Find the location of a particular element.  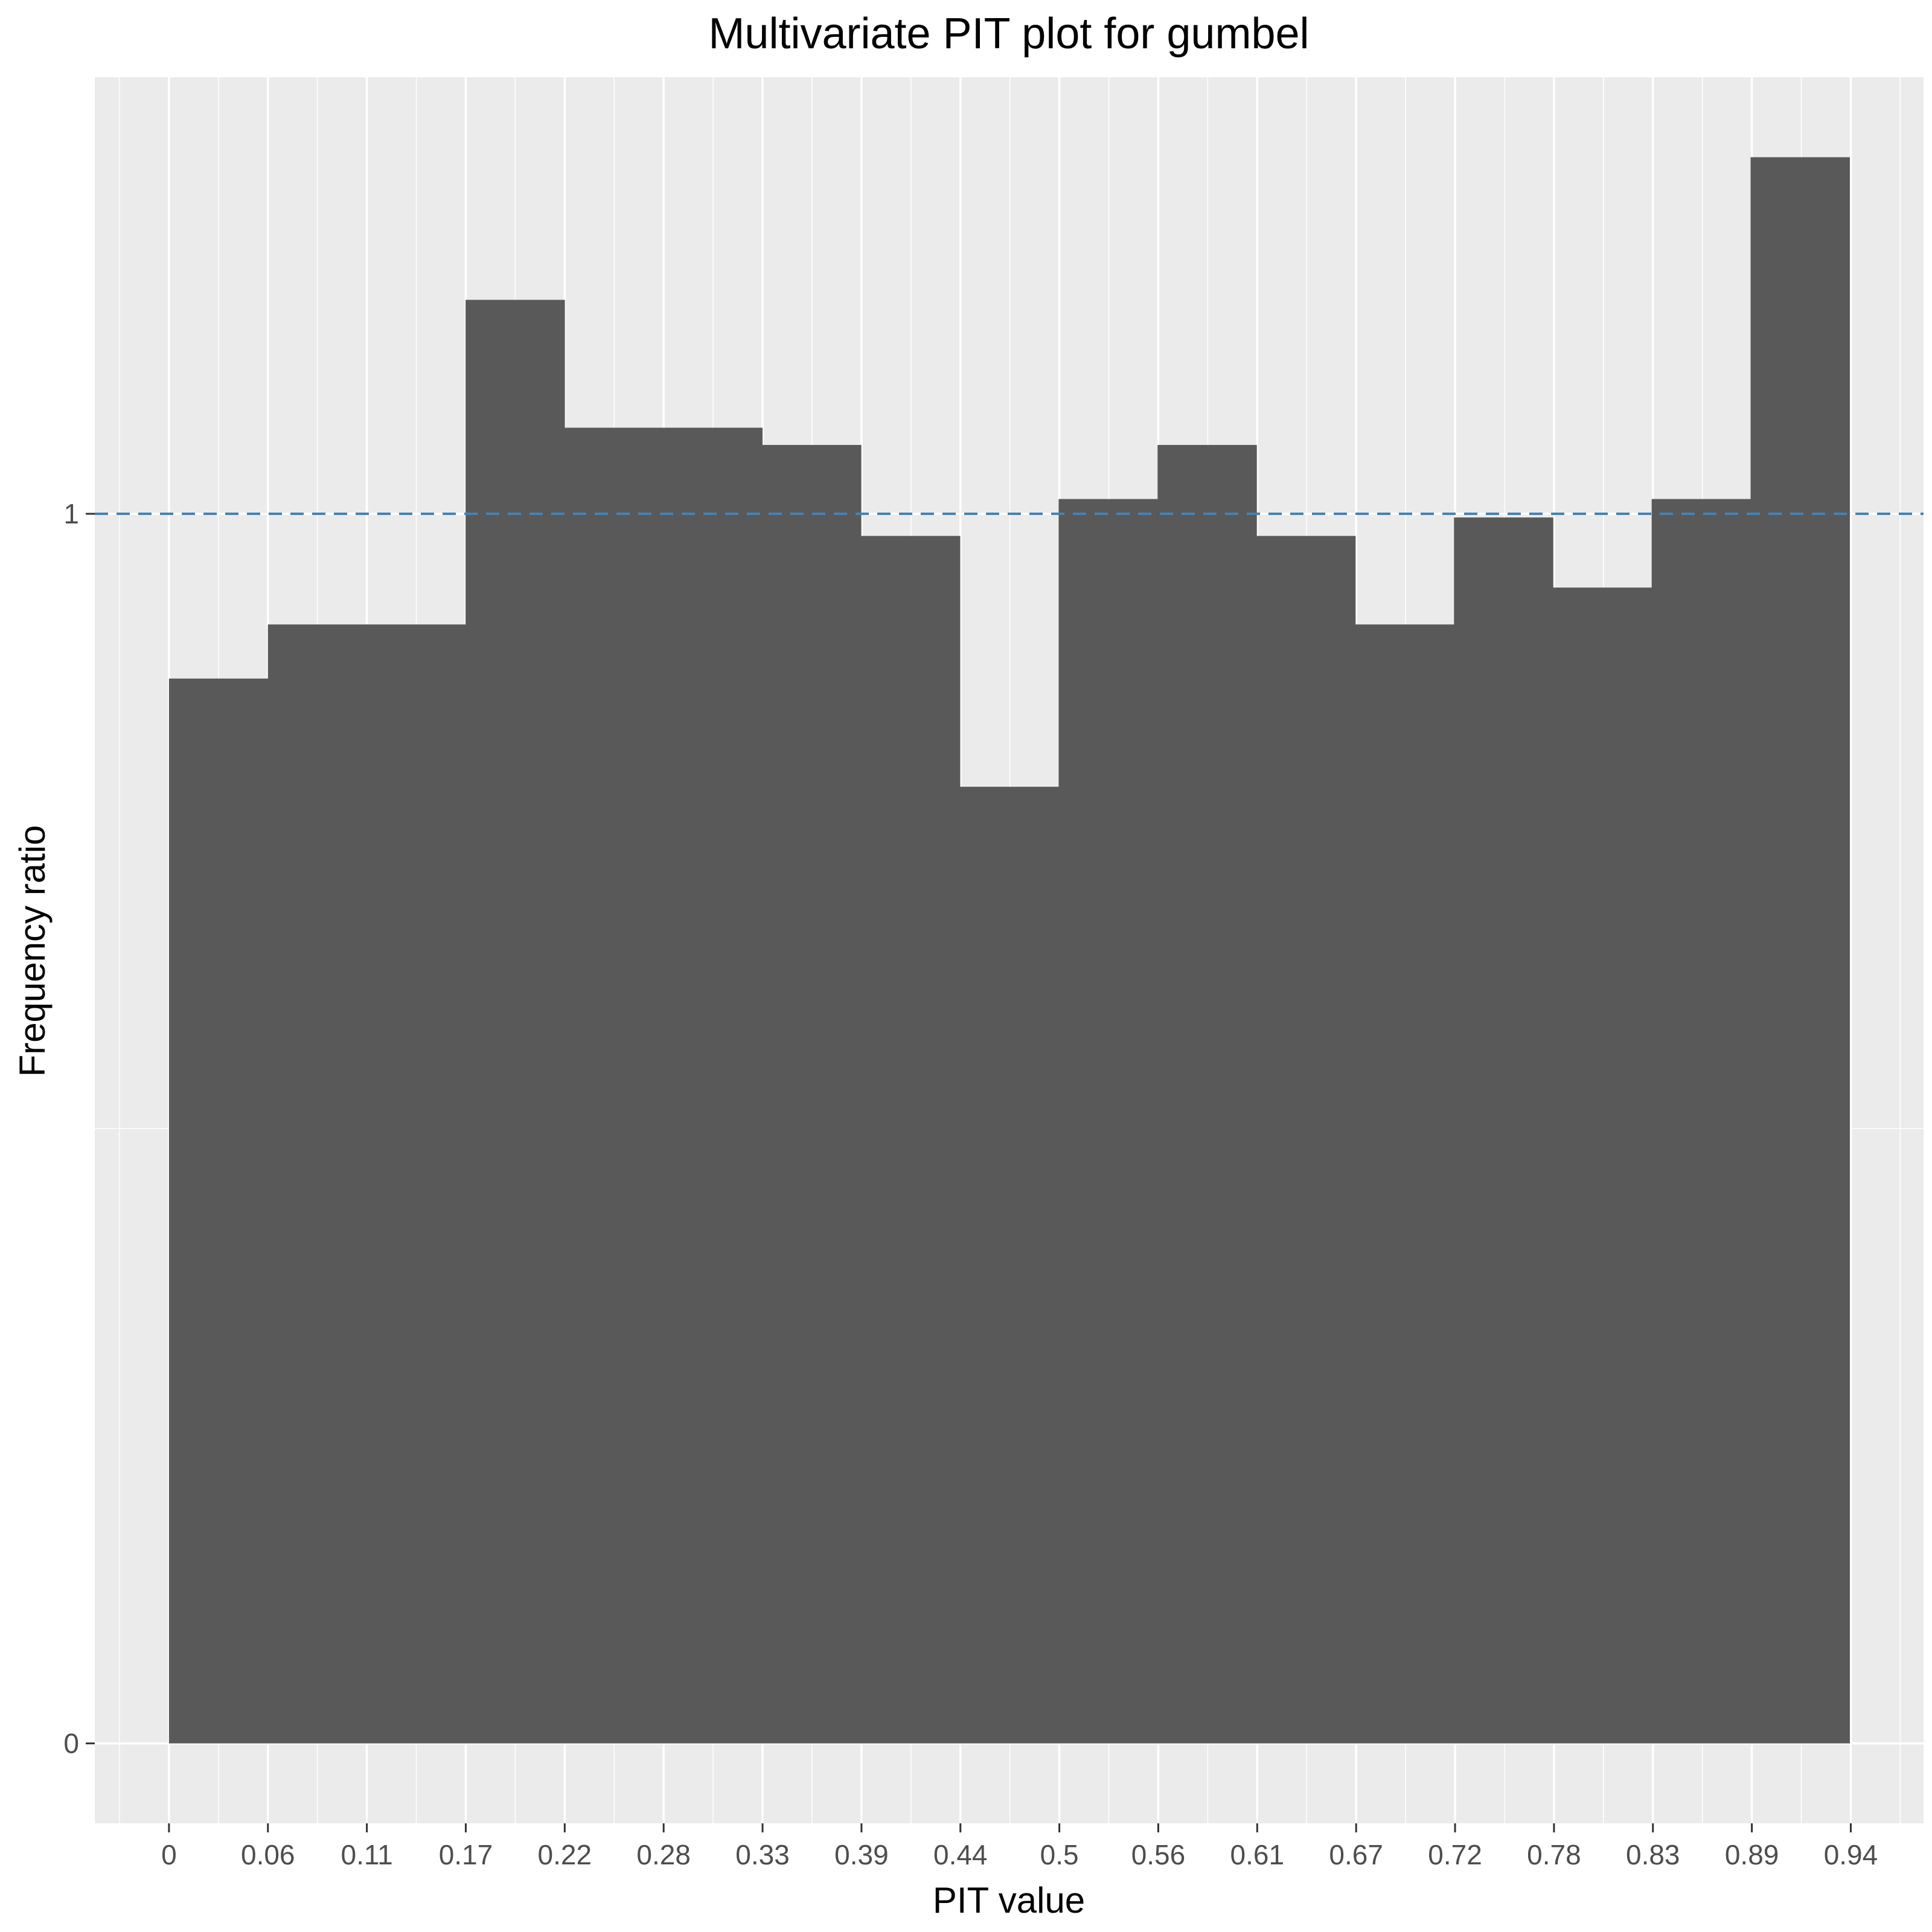

x-tick-label: 0.67 is located at coordinates (1356, 1855).